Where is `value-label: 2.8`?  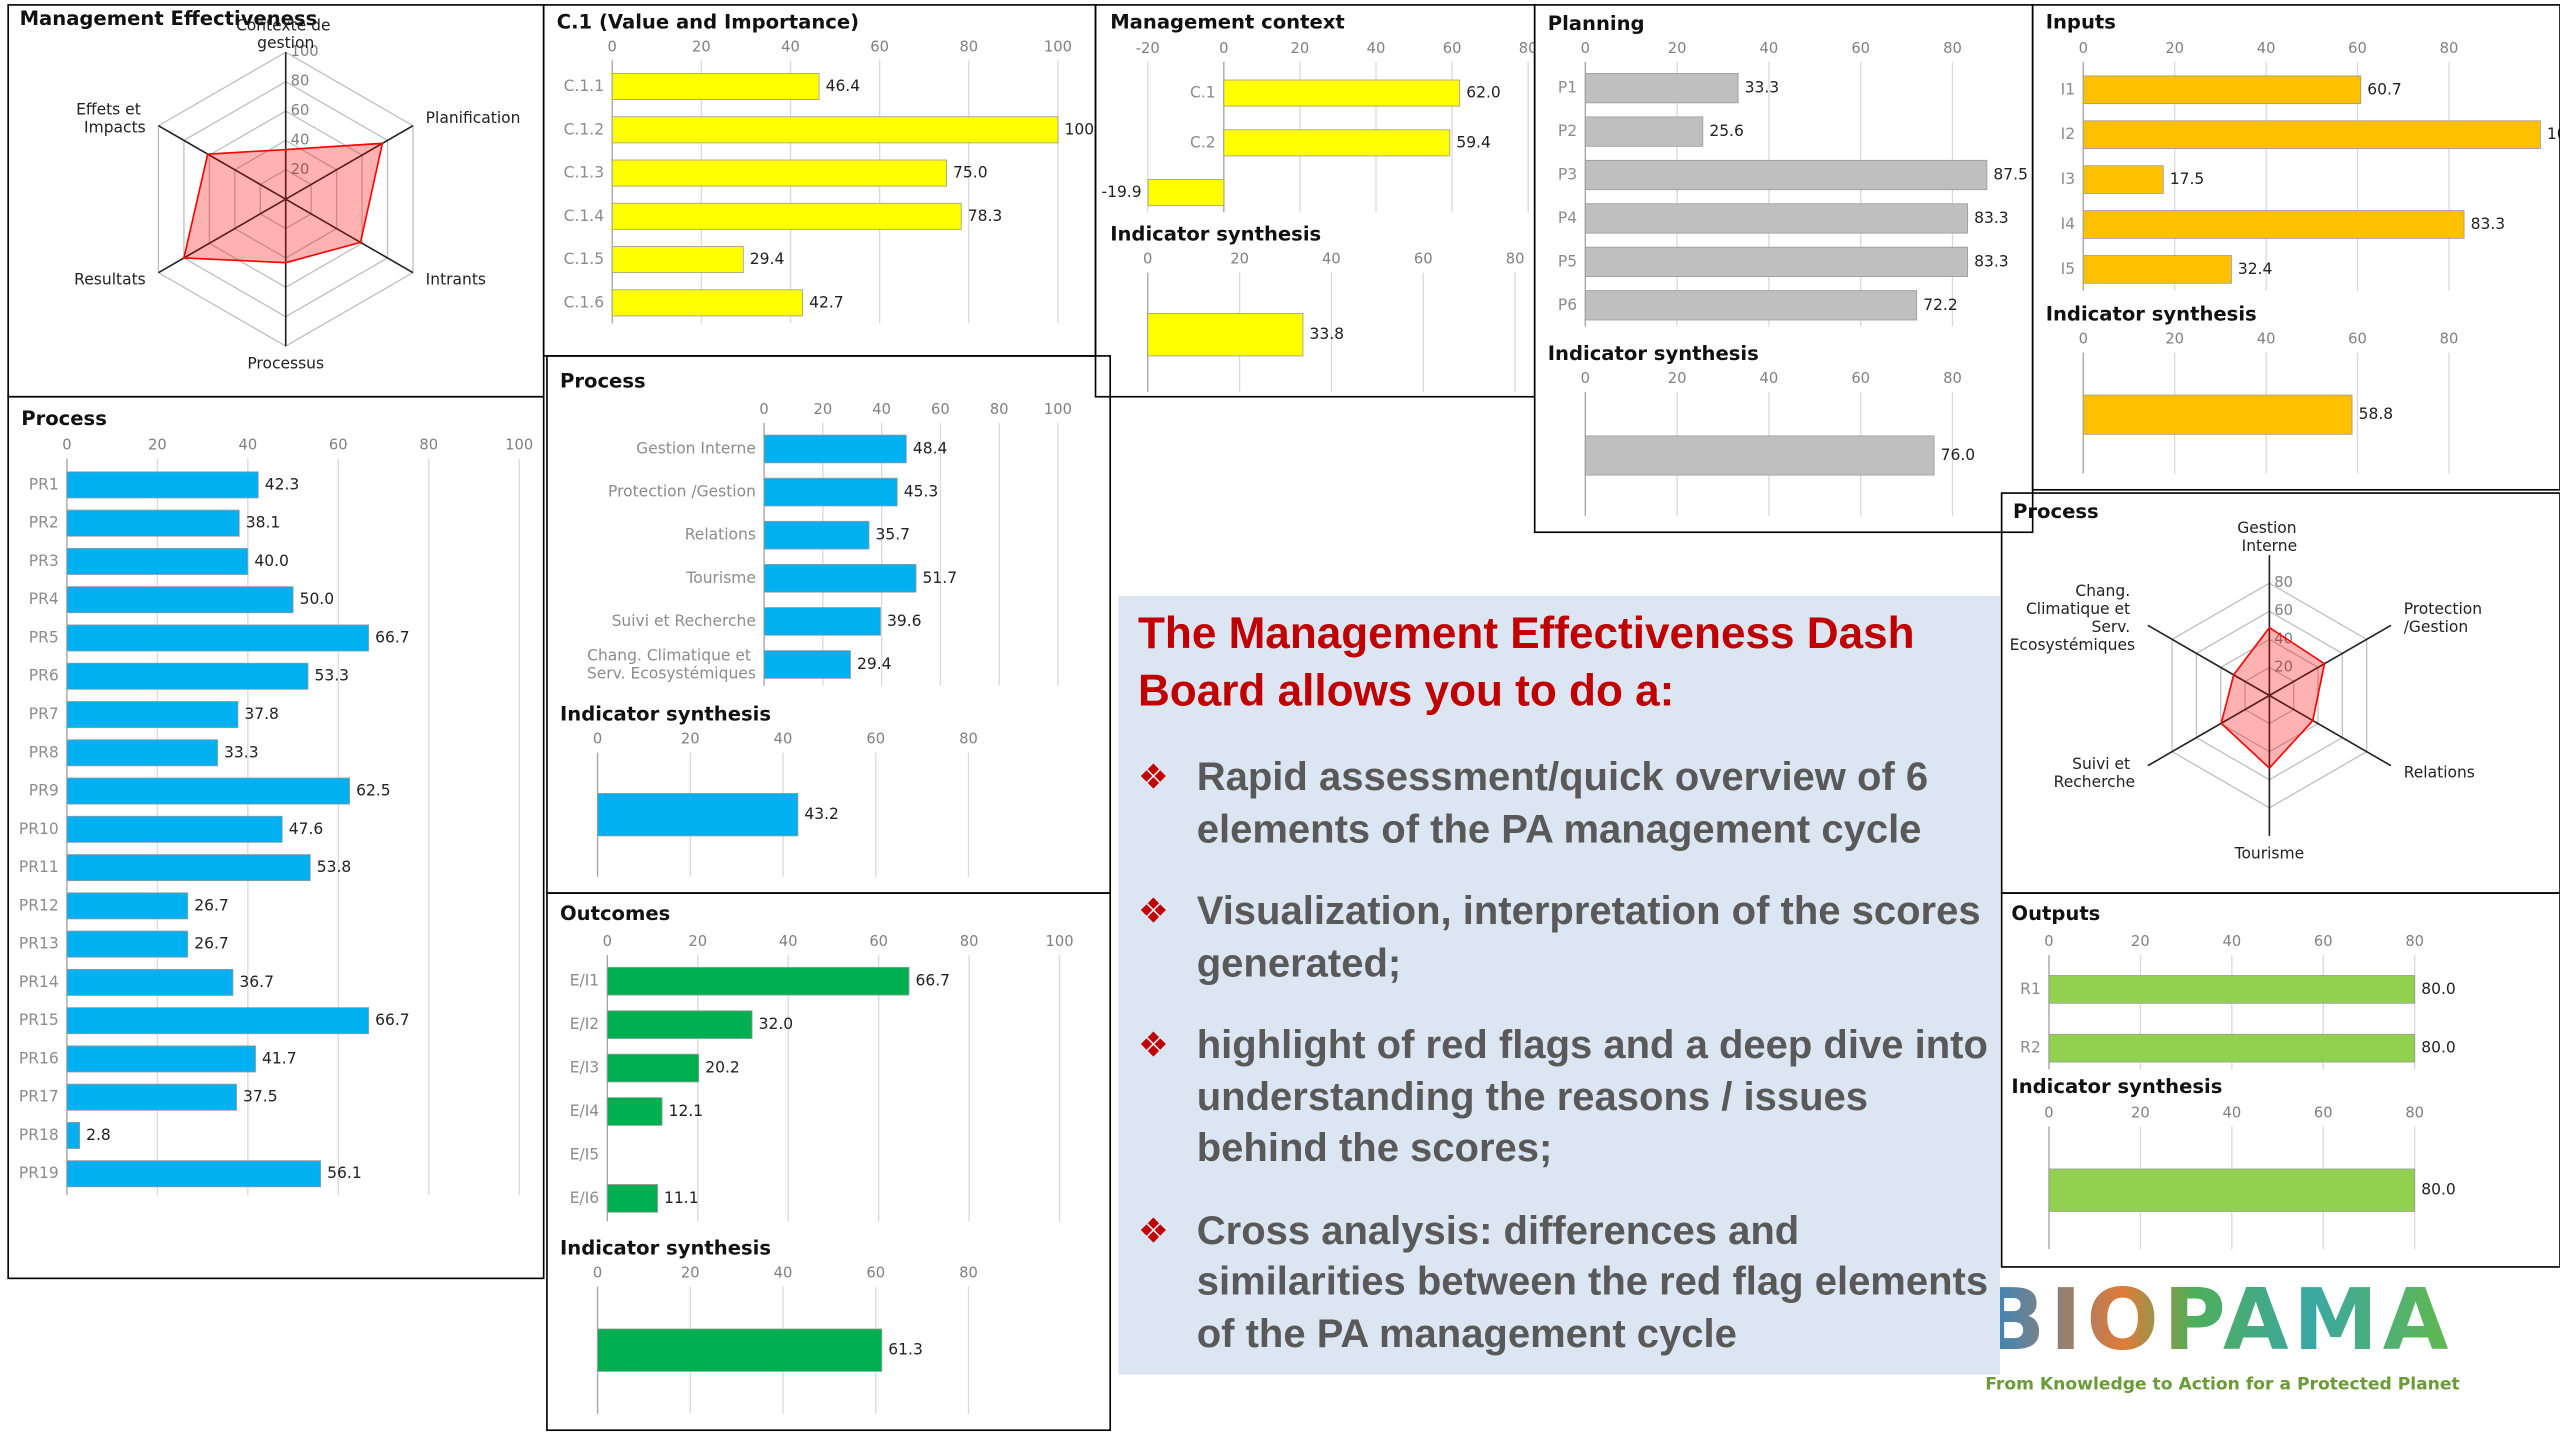 value-label: 2.8 is located at coordinates (98, 1135).